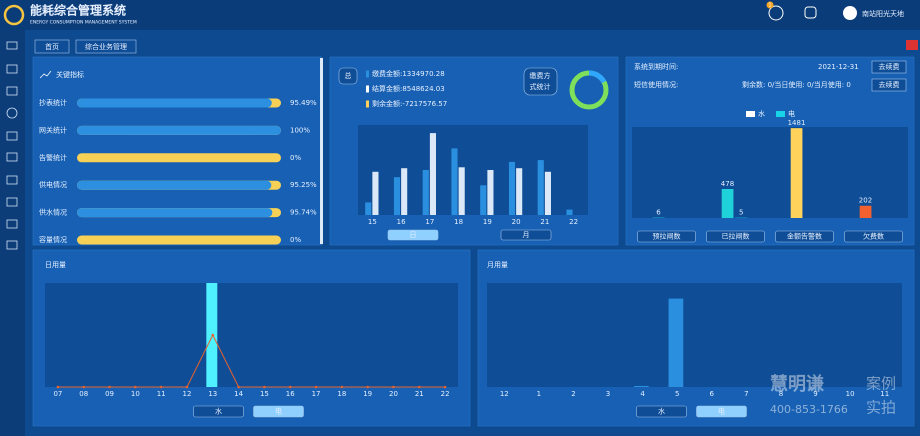 Image resolution: width=920 pixels, height=436 pixels. Describe the element at coordinates (179, 240) in the screenshot. I see `progress-track` at that location.